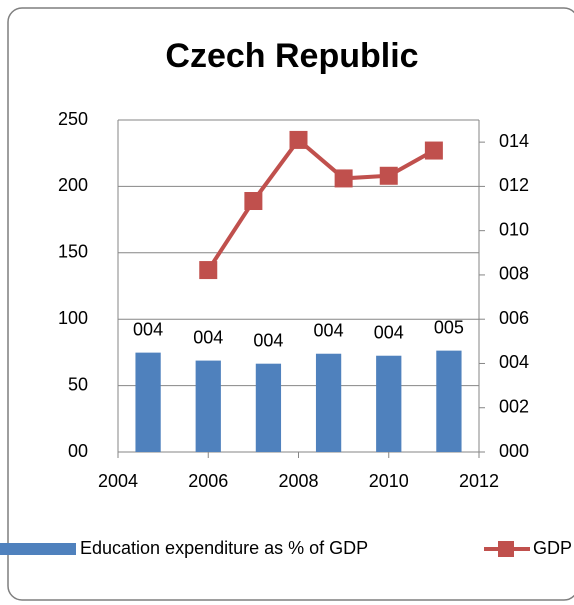  I want to click on y2-tick-label: 000, so click(514, 451).